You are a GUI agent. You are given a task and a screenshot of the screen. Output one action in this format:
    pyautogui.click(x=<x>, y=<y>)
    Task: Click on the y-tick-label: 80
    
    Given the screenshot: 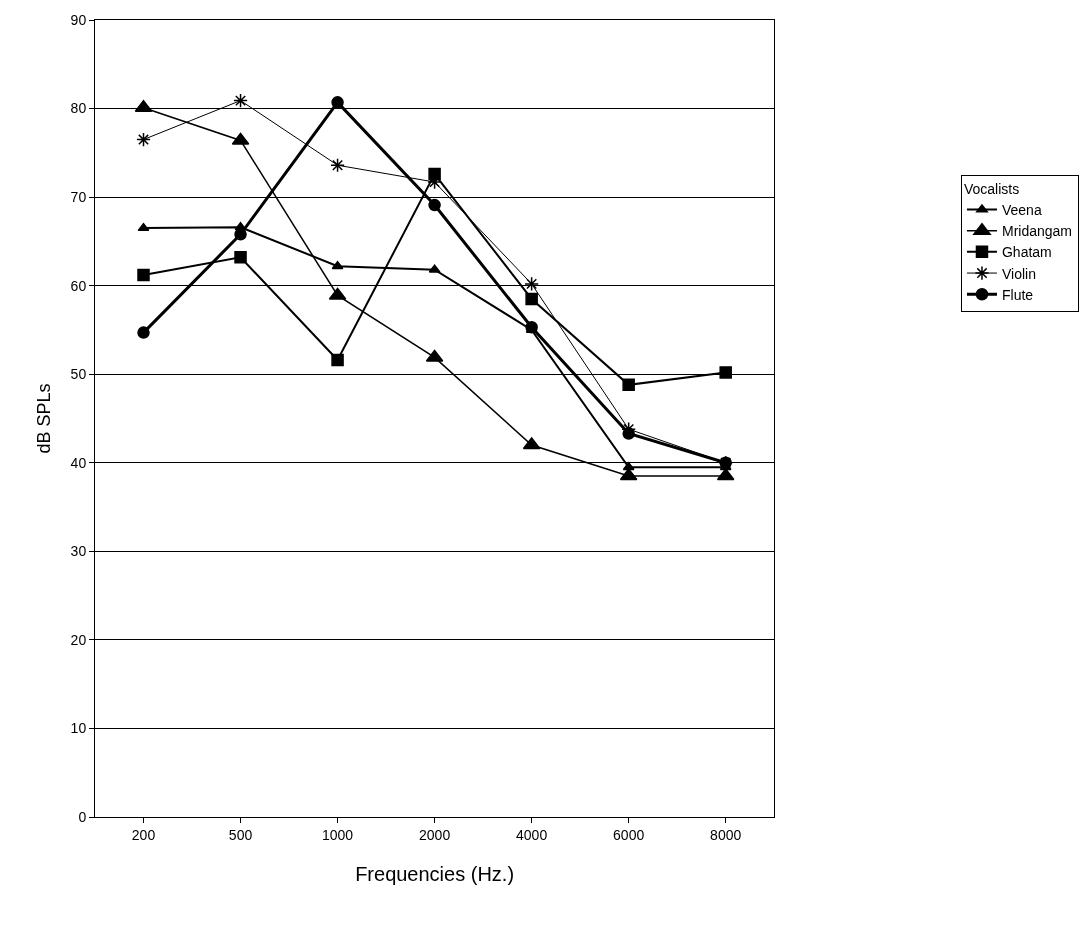 What is the action you would take?
    pyautogui.click(x=78, y=108)
    